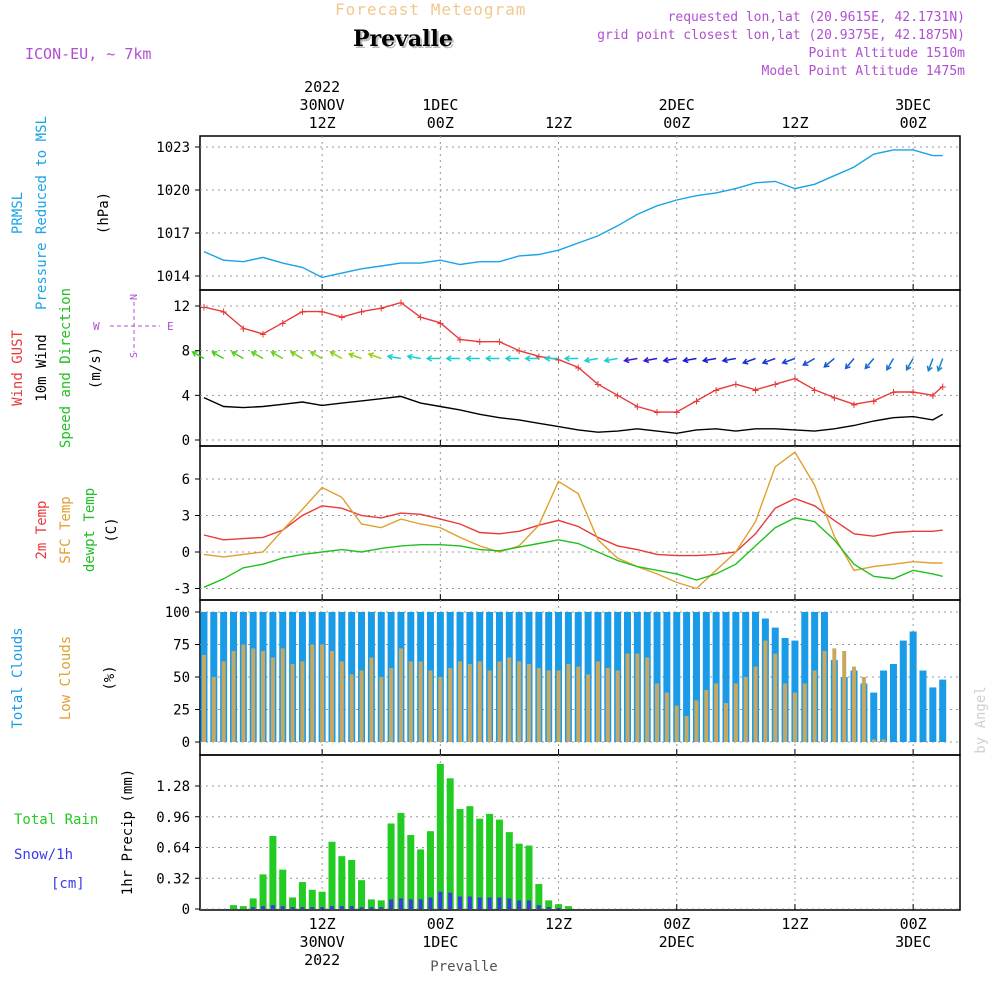 This screenshot has width=1000, height=1000. What do you see at coordinates (558, 836) in the screenshot?
I see `panel-precip: 0 0.32 0.64 0.96 1.28` at bounding box center [558, 836].